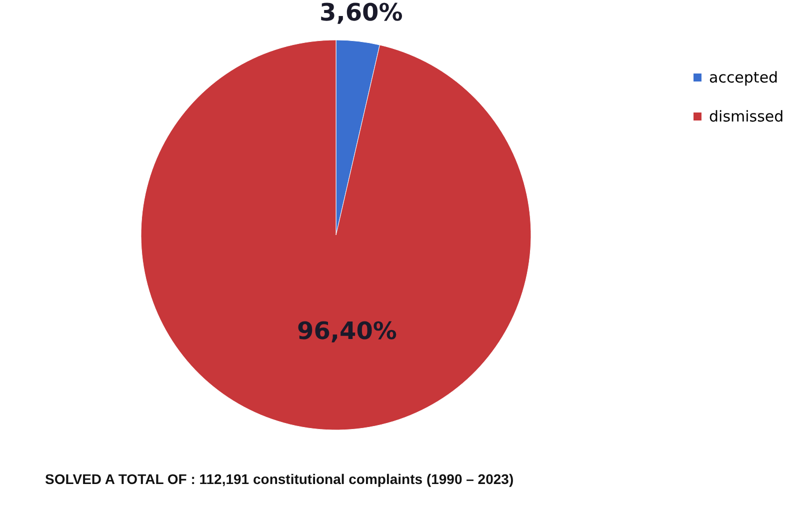 Image resolution: width=808 pixels, height=506 pixels. What do you see at coordinates (279, 479) in the screenshot?
I see `text: SOLVED A TOTAL OF : 112,191 constitutional complaints (1990 – 2023)` at bounding box center [279, 479].